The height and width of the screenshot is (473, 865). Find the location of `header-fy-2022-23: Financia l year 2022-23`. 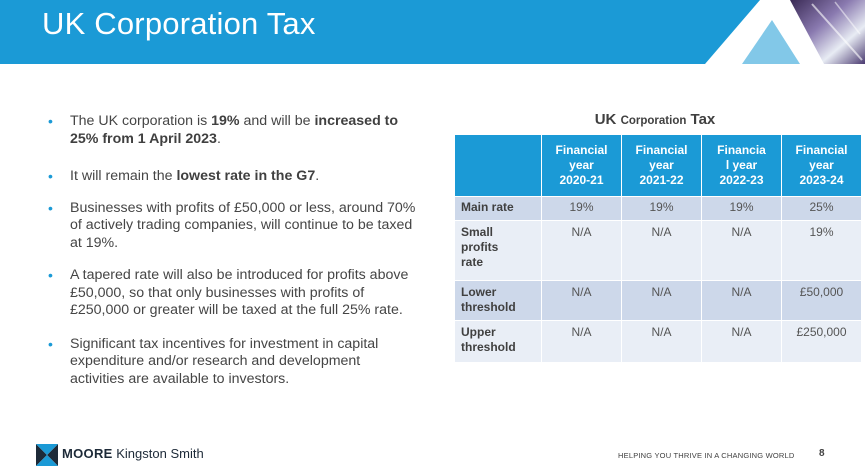

header-fy-2022-23: Financia l year 2022-23 is located at coordinates (741, 165).